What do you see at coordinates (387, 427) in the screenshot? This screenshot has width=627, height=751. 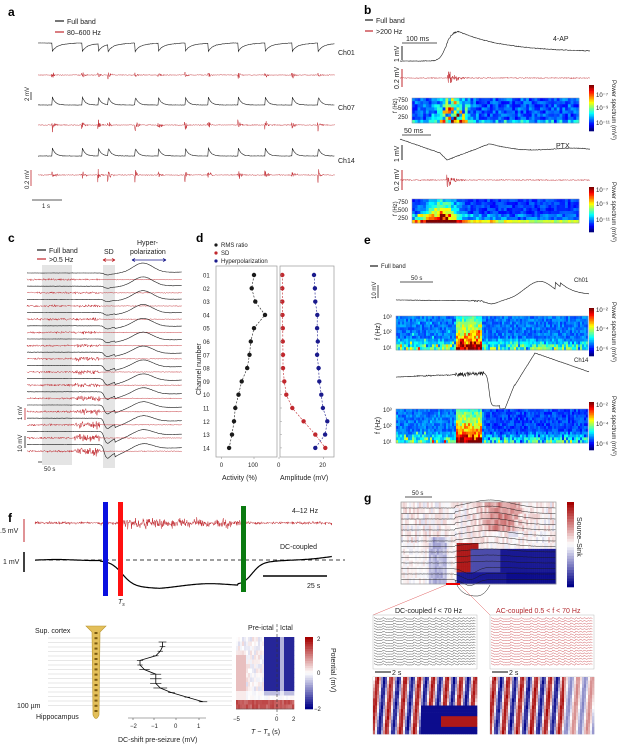 I see `y-tick: 10²` at bounding box center [387, 427].